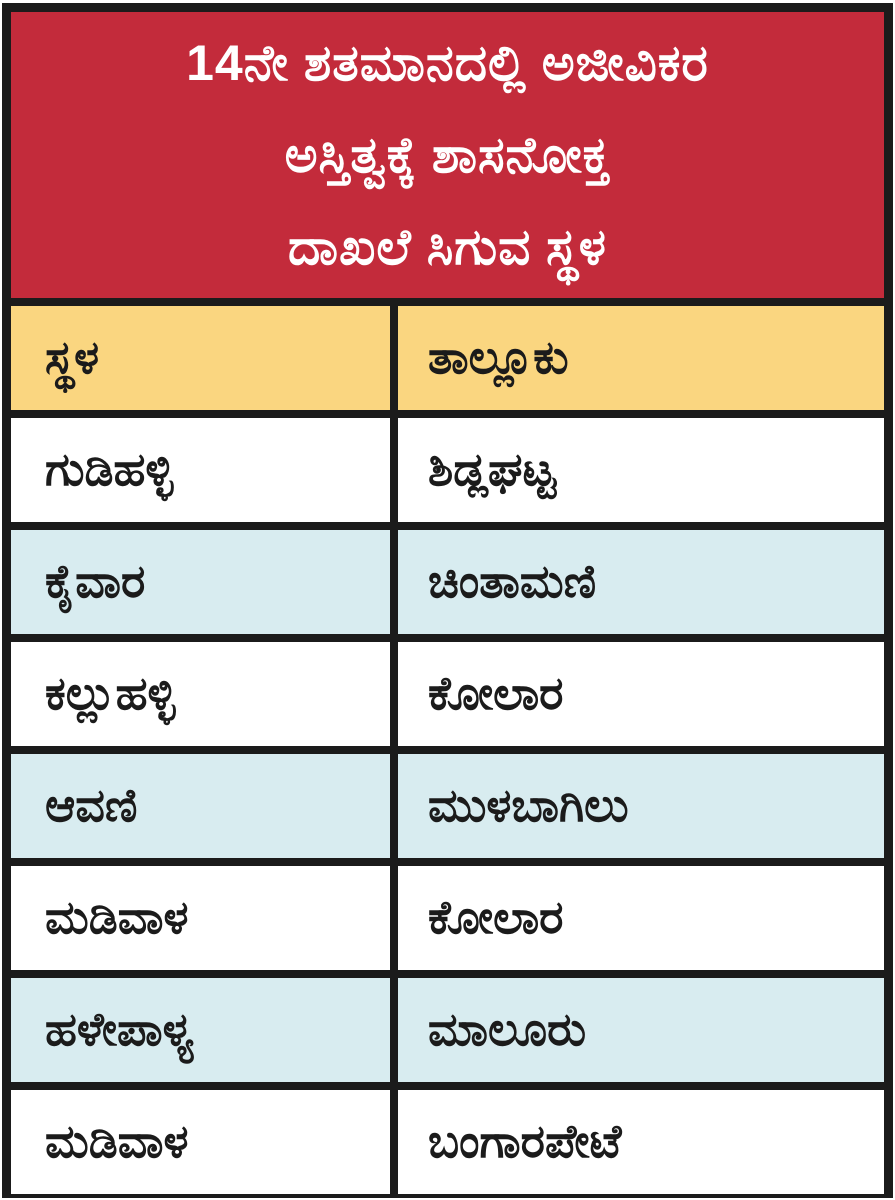 Image resolution: width=895 pixels, height=1200 pixels. What do you see at coordinates (637, 1142) in the screenshot?
I see `taluk-cell: ಬಂಗಾರಪೇಟೆ` at bounding box center [637, 1142].